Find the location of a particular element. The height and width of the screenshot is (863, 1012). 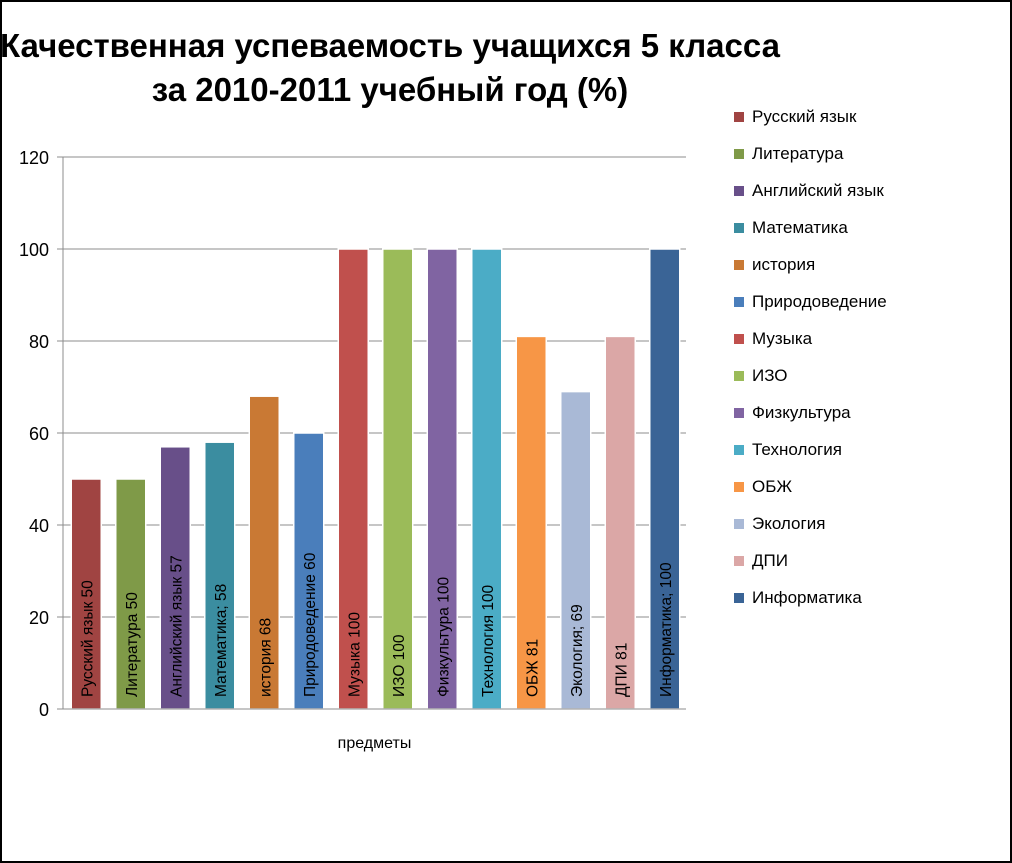

legend-label: Музыка is located at coordinates (782, 338).